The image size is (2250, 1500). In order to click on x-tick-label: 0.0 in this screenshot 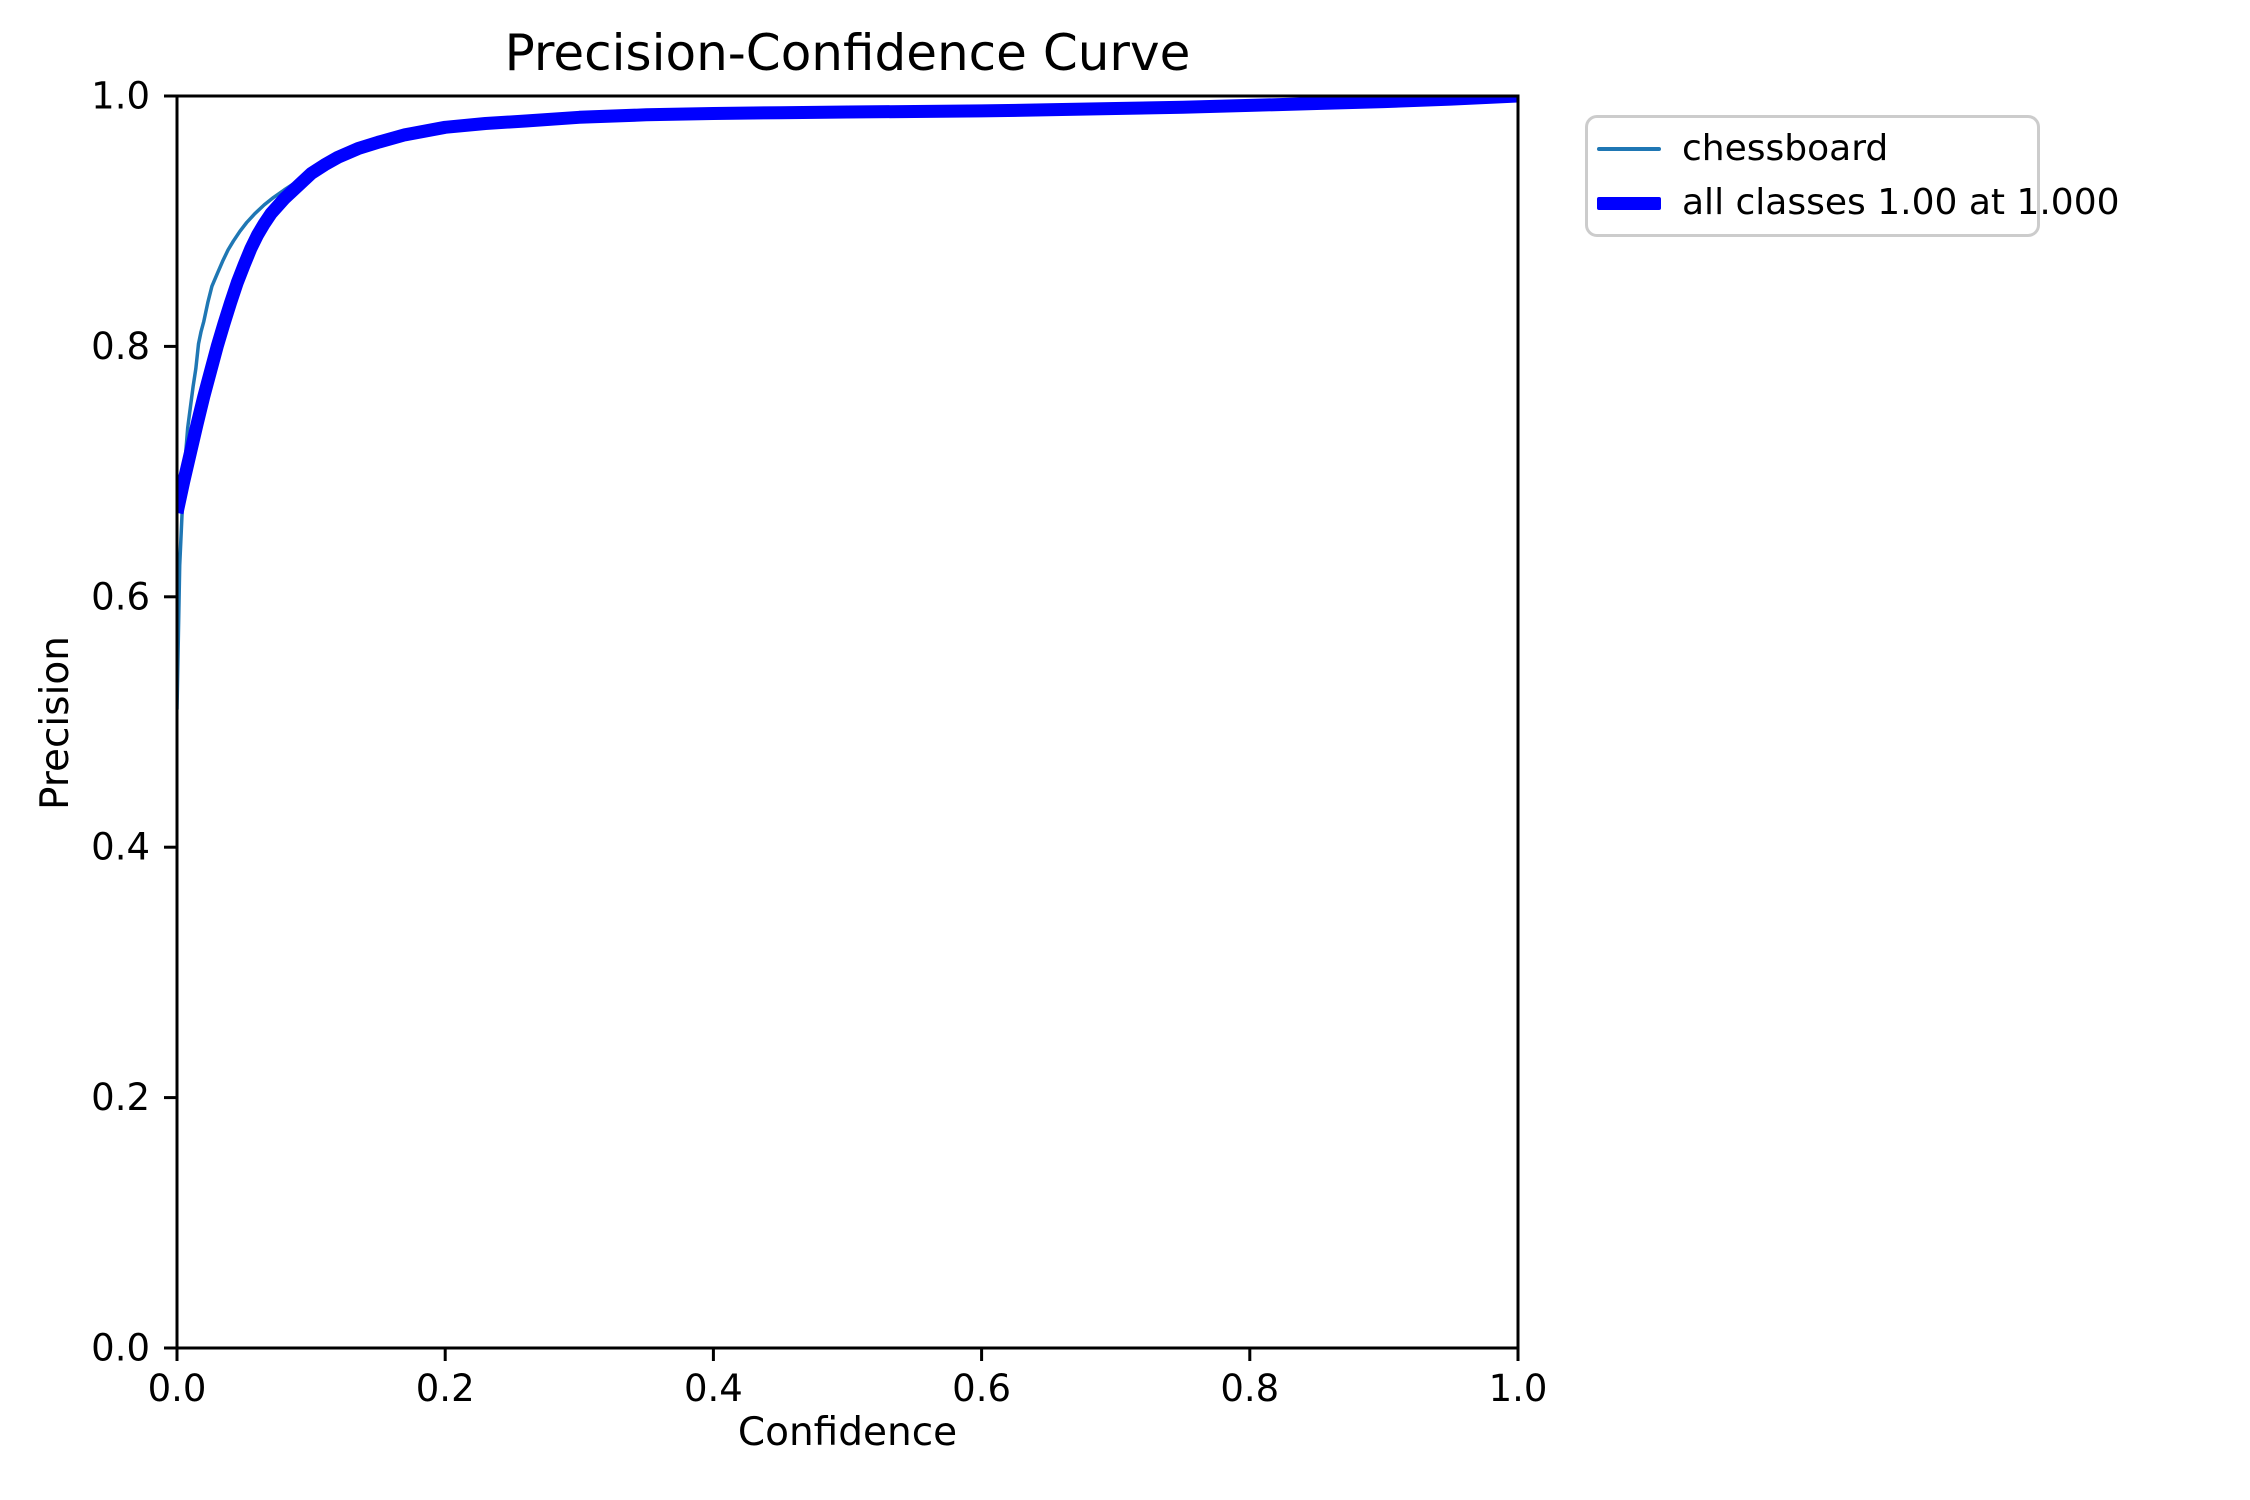, I will do `click(177, 1388)`.